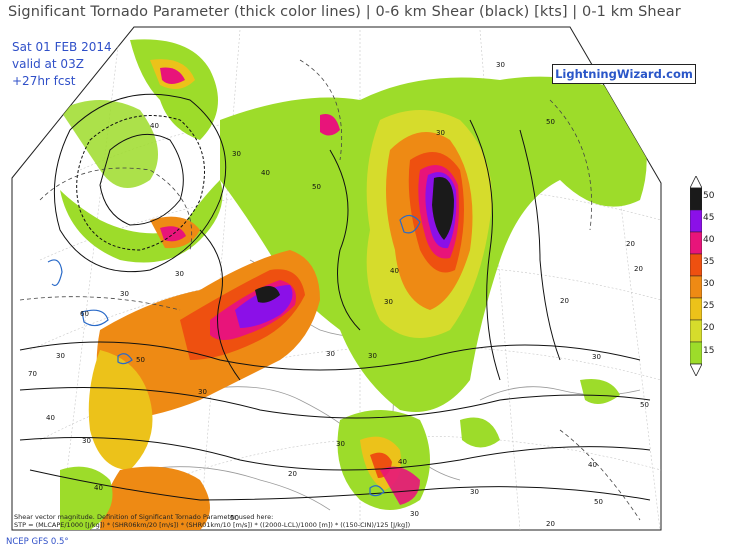 This screenshot has width=732, height=549. Describe the element at coordinates (709, 196) in the screenshot. I see `scale-label: 50` at that location.